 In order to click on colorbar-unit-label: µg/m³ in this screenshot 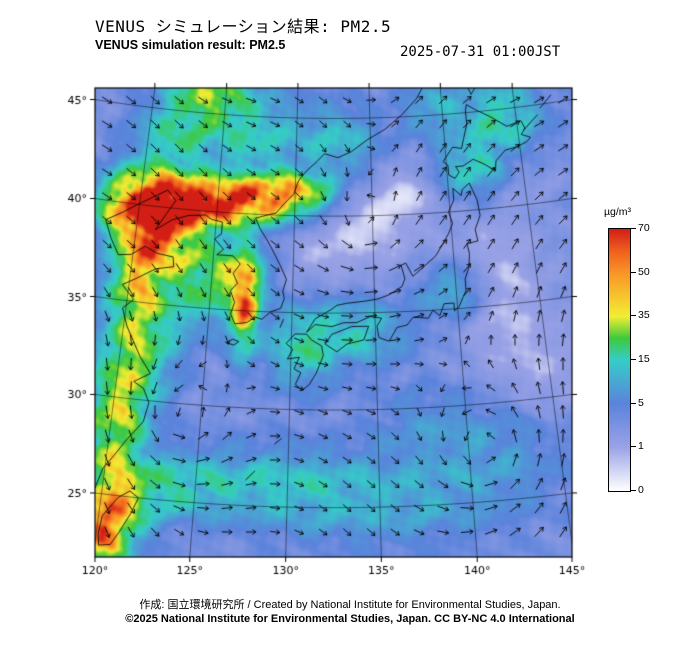, I will do `click(618, 212)`.